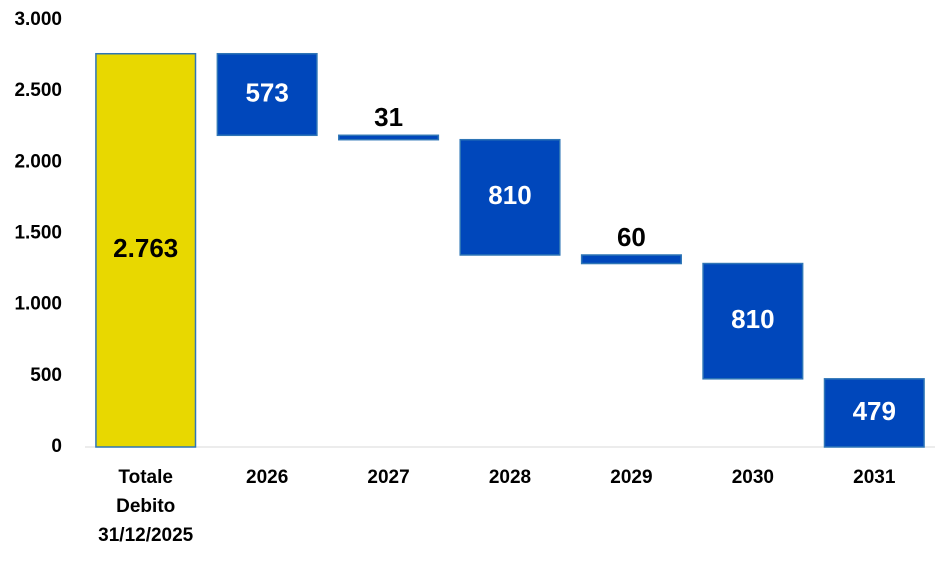 Image resolution: width=949 pixels, height=561 pixels. I want to click on y-tick-label: 500, so click(46, 375).